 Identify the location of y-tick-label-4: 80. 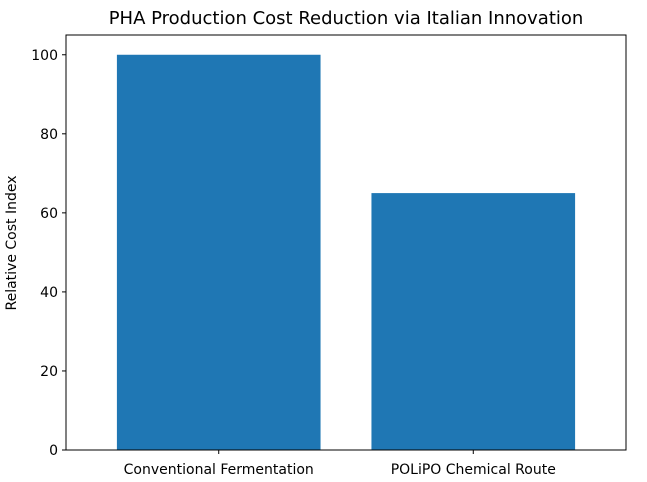
(49, 135).